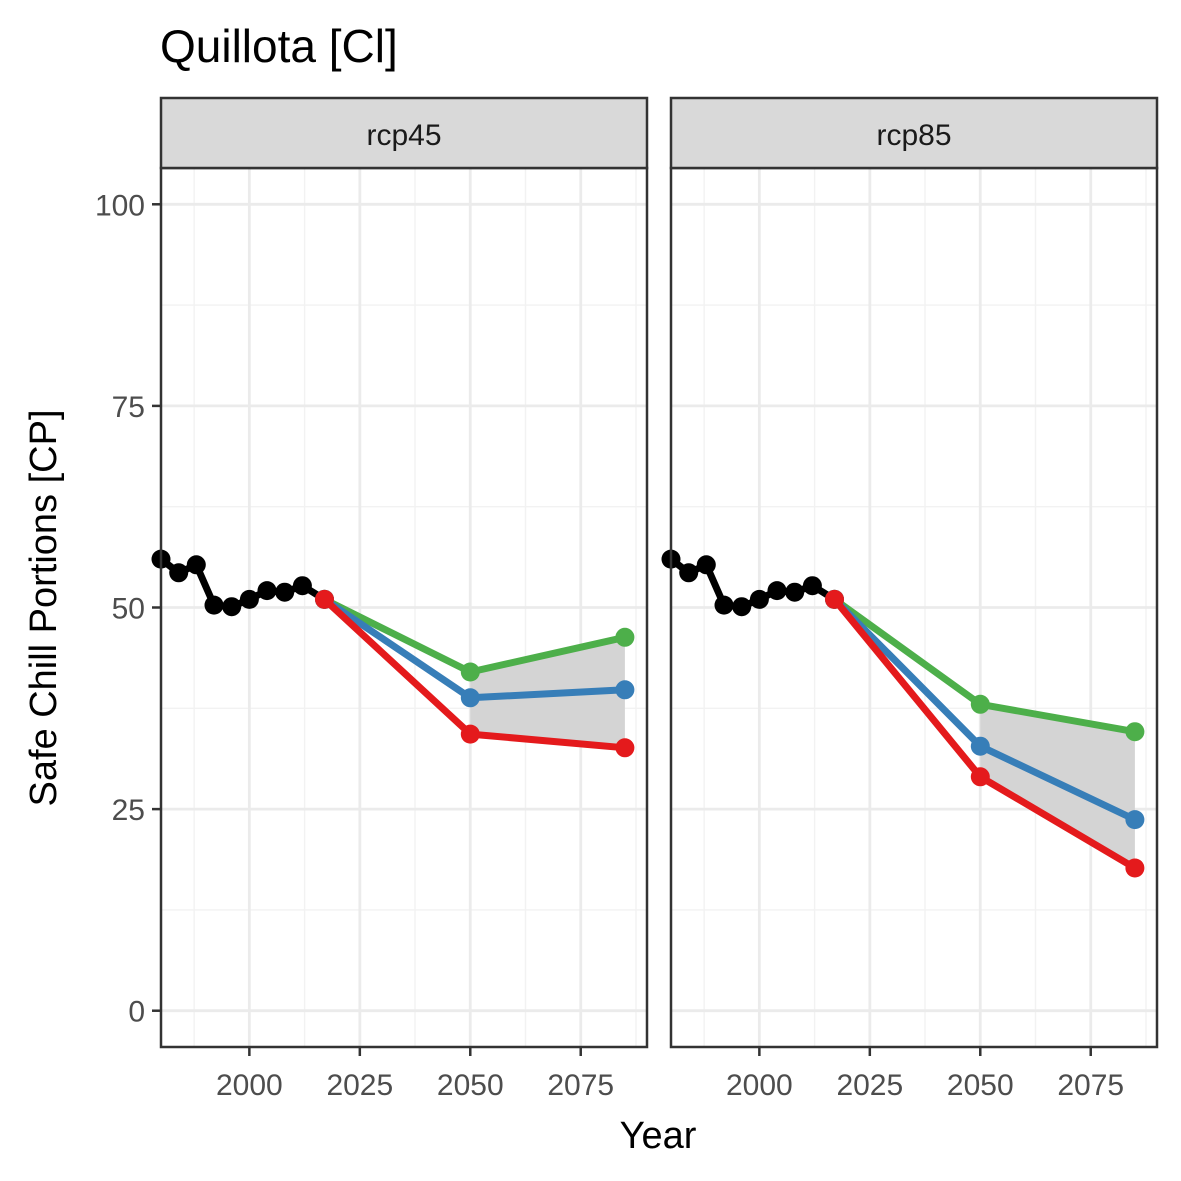 The image size is (1181, 1181). Describe the element at coordinates (658, 1136) in the screenshot. I see `x-axis-title: Year` at that location.